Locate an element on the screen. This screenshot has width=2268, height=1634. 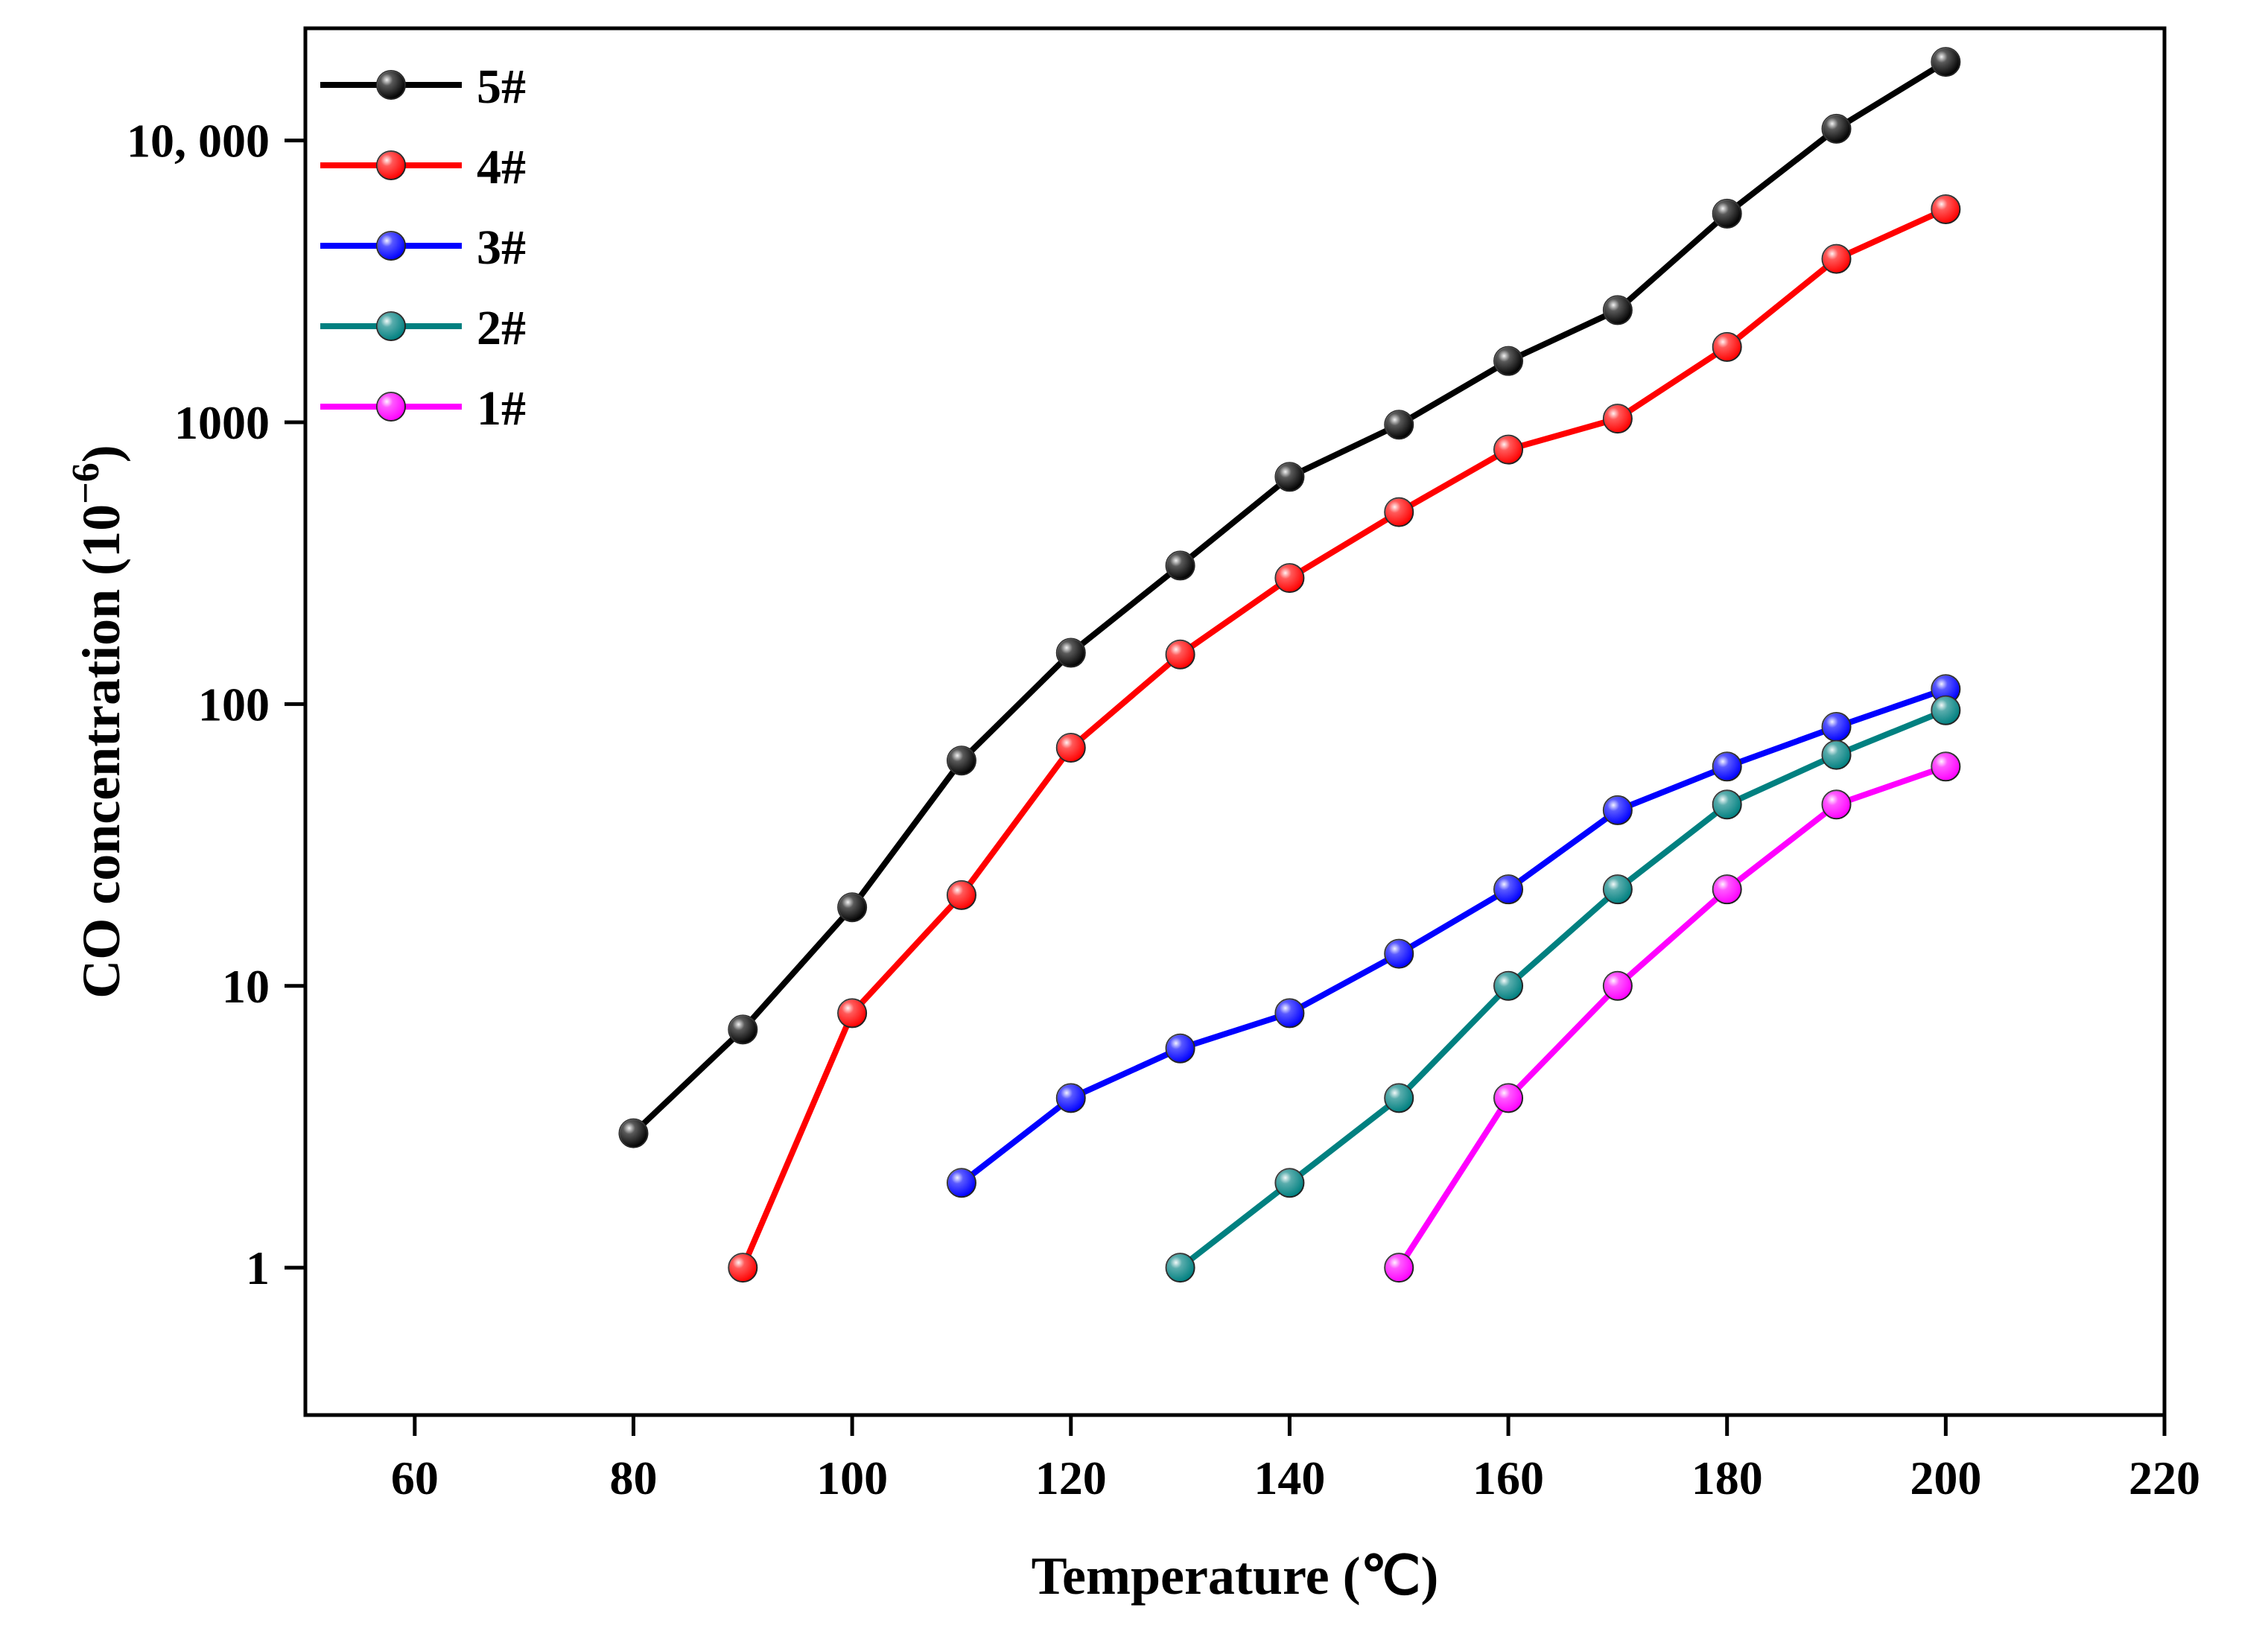
legend-5-marker-shine is located at coordinates (391, 85).